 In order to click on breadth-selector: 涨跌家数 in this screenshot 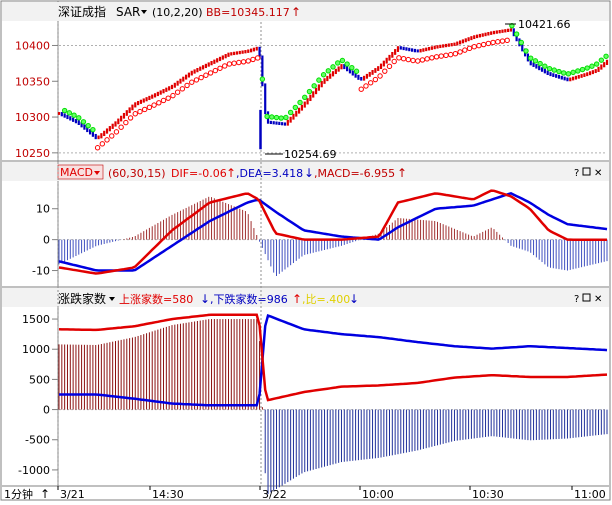, I will do `click(82, 298)`.